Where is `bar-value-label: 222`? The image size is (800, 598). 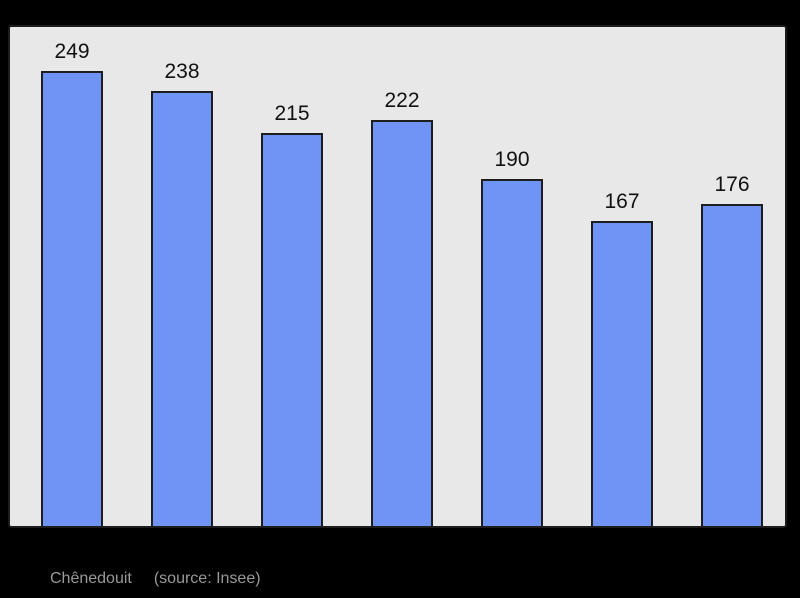 bar-value-label: 222 is located at coordinates (402, 100).